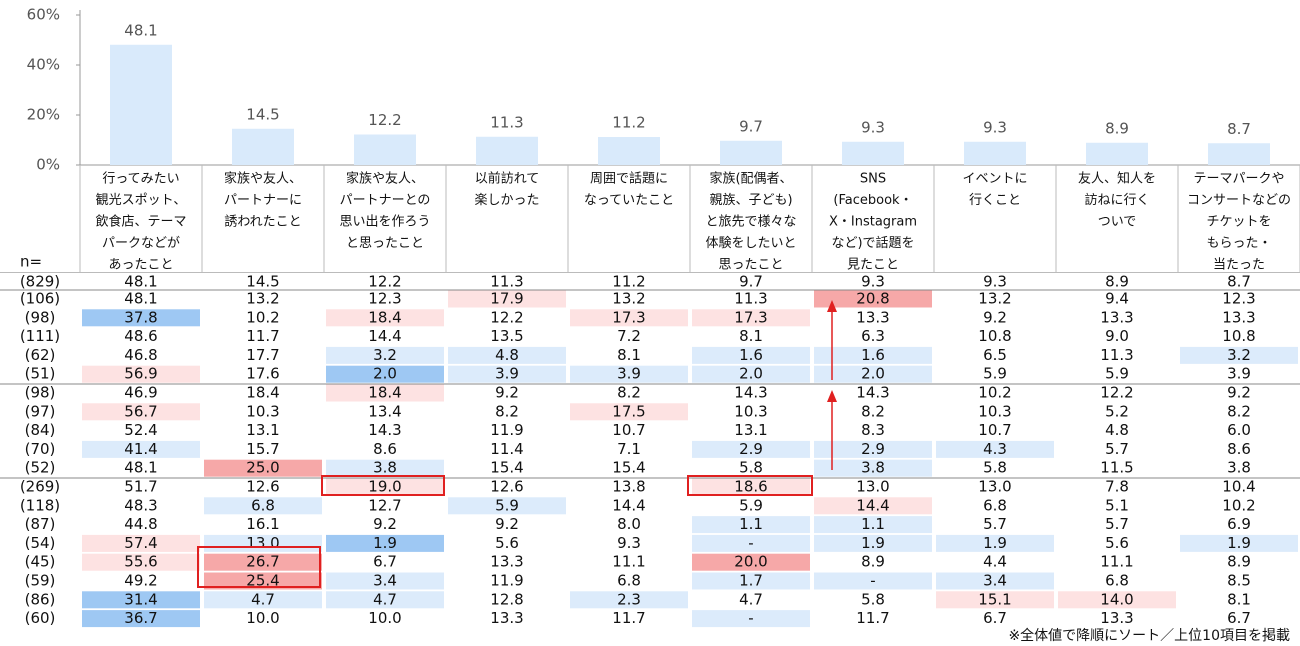 Image resolution: width=1300 pixels, height=646 pixels. What do you see at coordinates (628, 282) in the screenshot?
I see `total-cell: 11.2` at bounding box center [628, 282].